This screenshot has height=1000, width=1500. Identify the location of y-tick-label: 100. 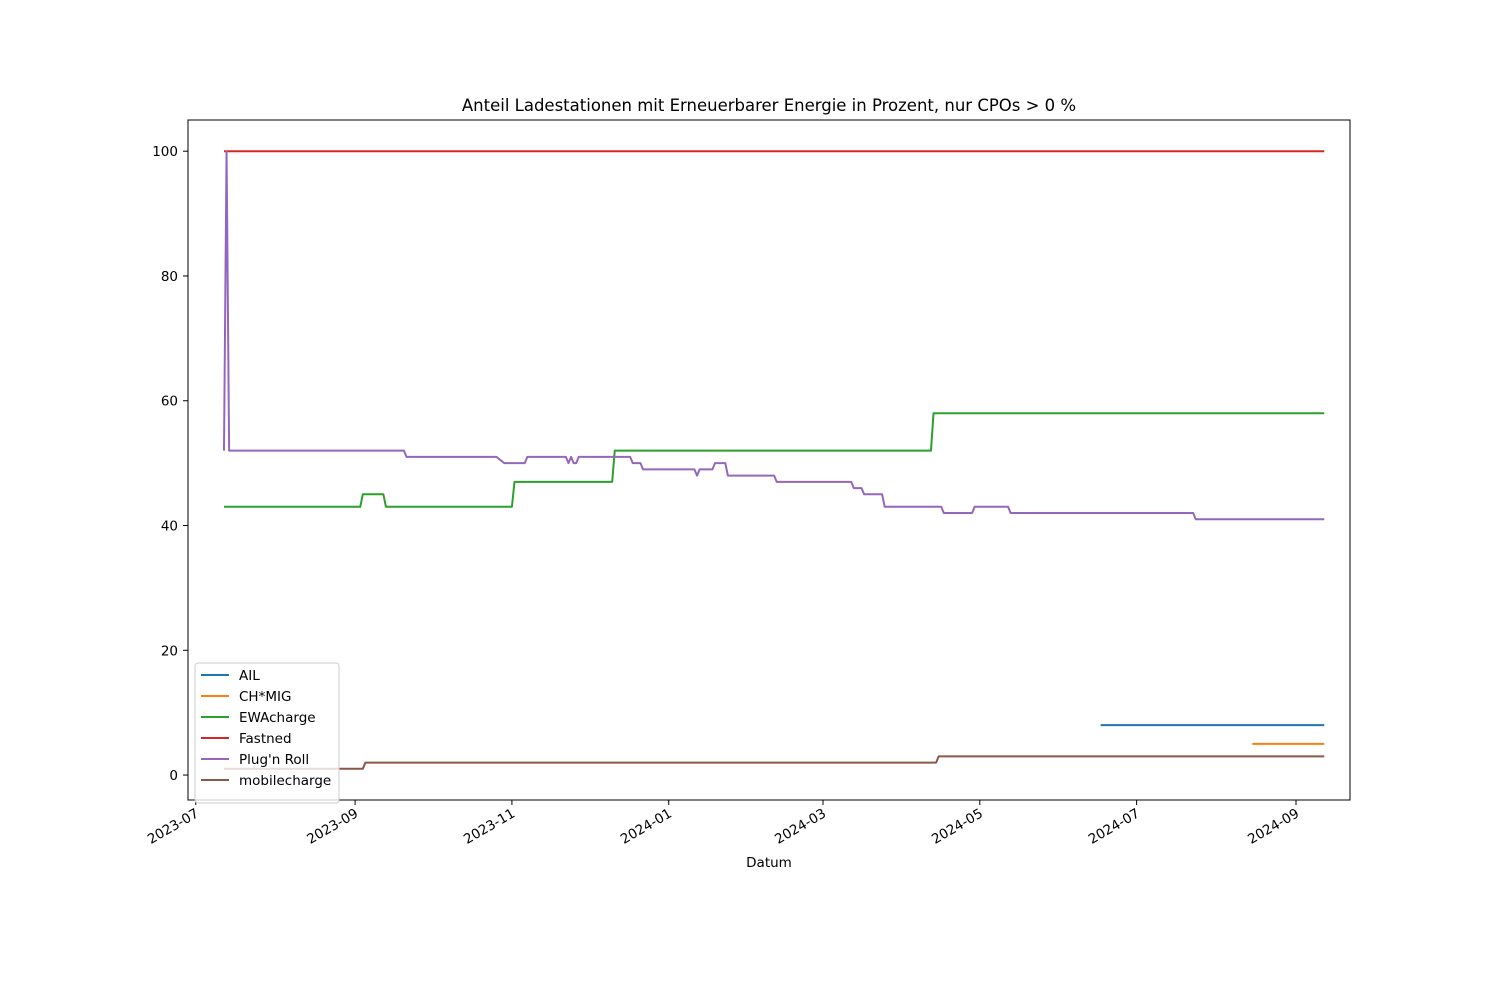
(165, 152).